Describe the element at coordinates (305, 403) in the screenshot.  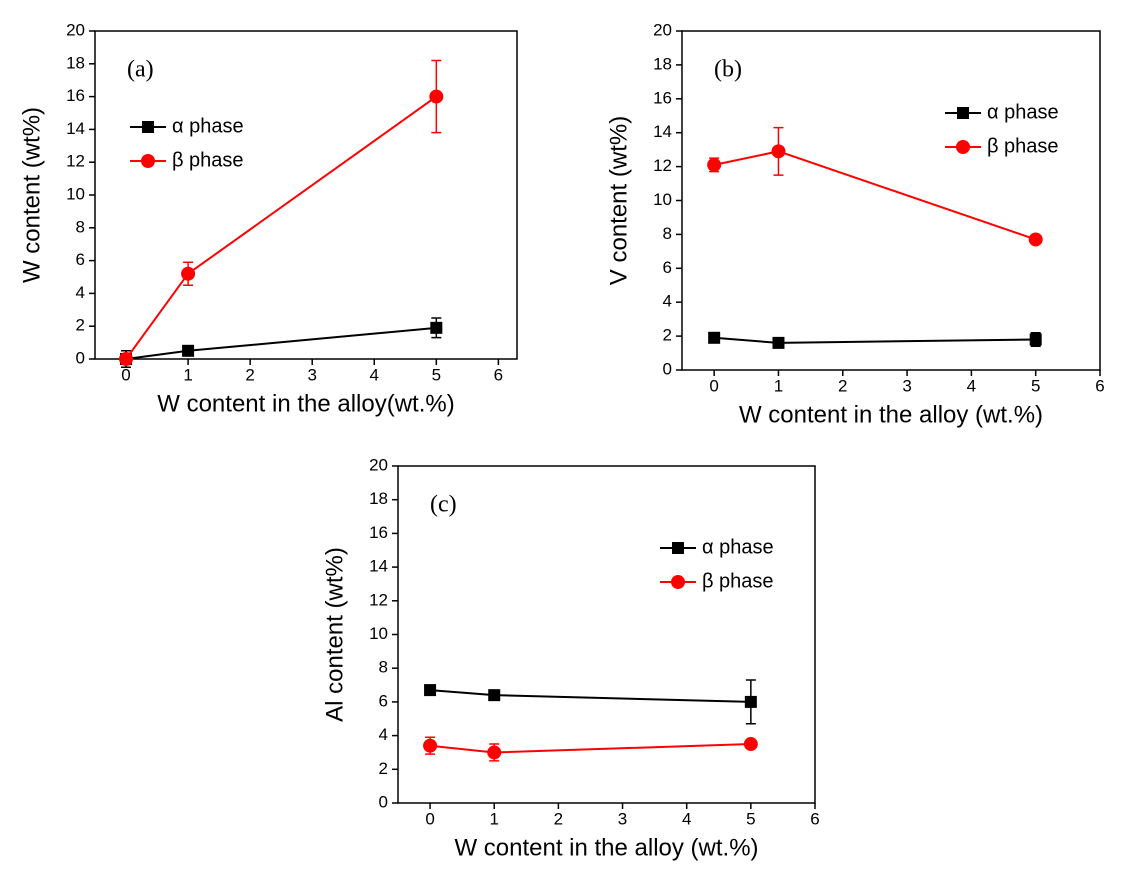
I see `x-axis-label: W content in the alloy(wt.%)` at that location.